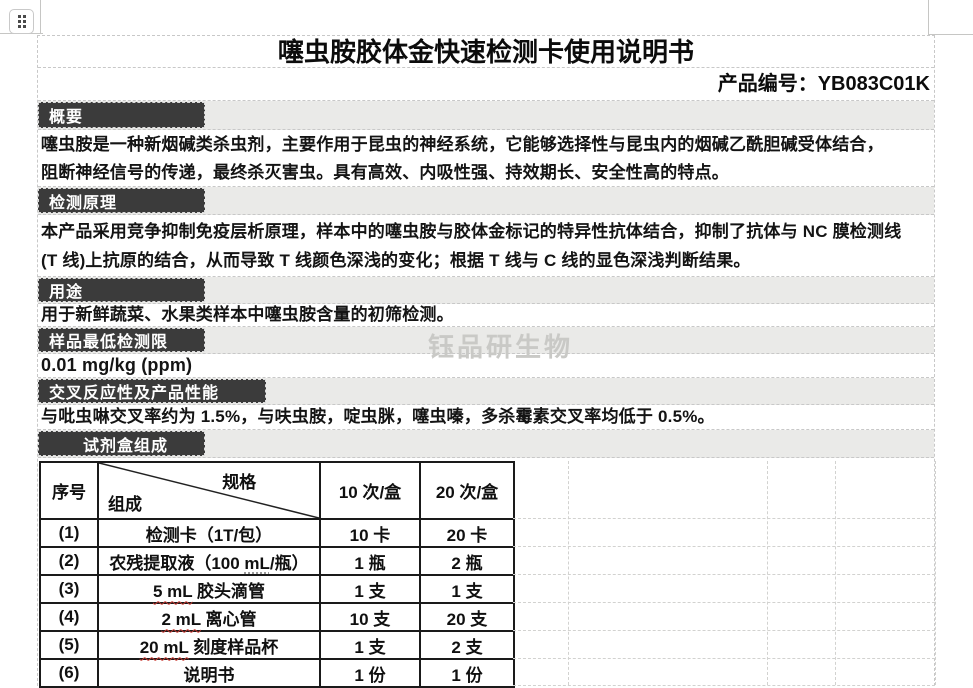  I want to click on component-name: 农残提取液（100 mL/瓶）, so click(209, 561).